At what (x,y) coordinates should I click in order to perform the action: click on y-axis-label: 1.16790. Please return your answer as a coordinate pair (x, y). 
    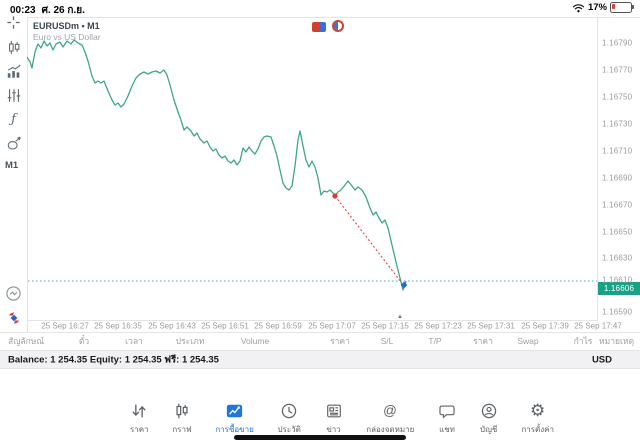
    Looking at the image, I should click on (617, 43).